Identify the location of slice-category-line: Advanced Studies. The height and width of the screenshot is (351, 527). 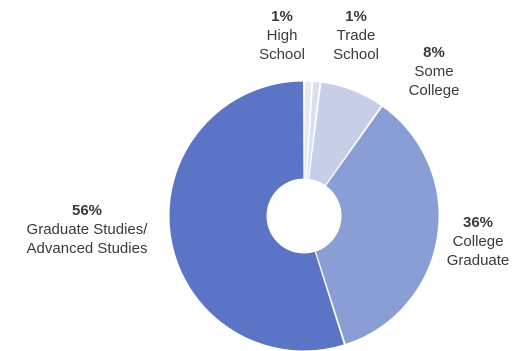
(87, 248).